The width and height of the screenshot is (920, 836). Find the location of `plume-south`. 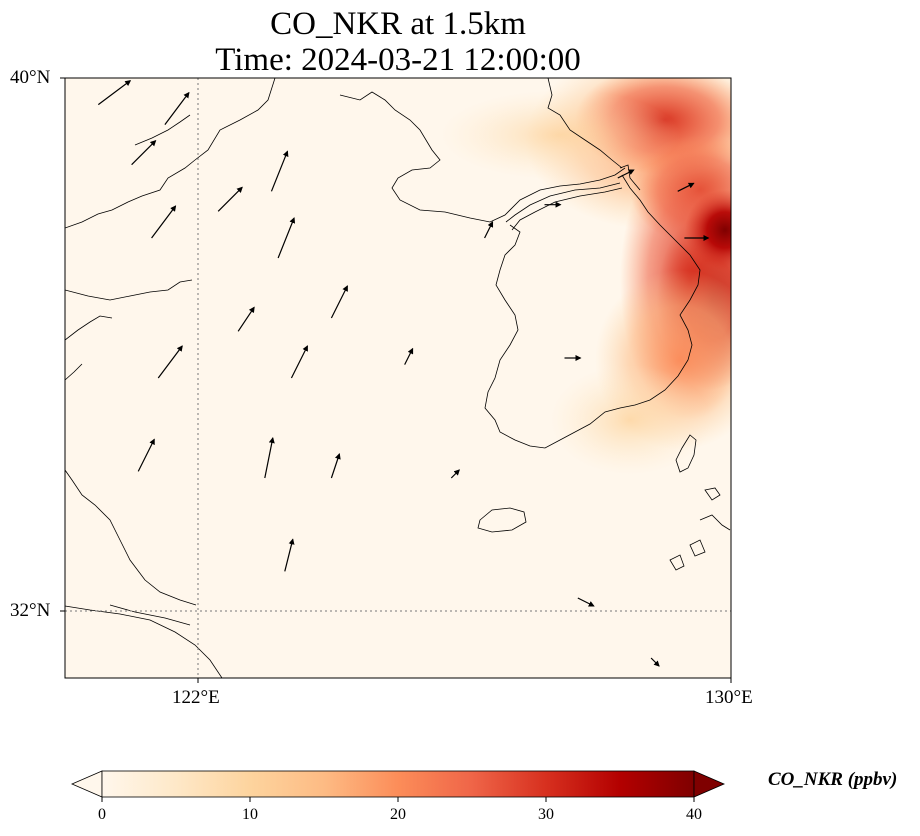

plume-south is located at coordinates (630, 420).